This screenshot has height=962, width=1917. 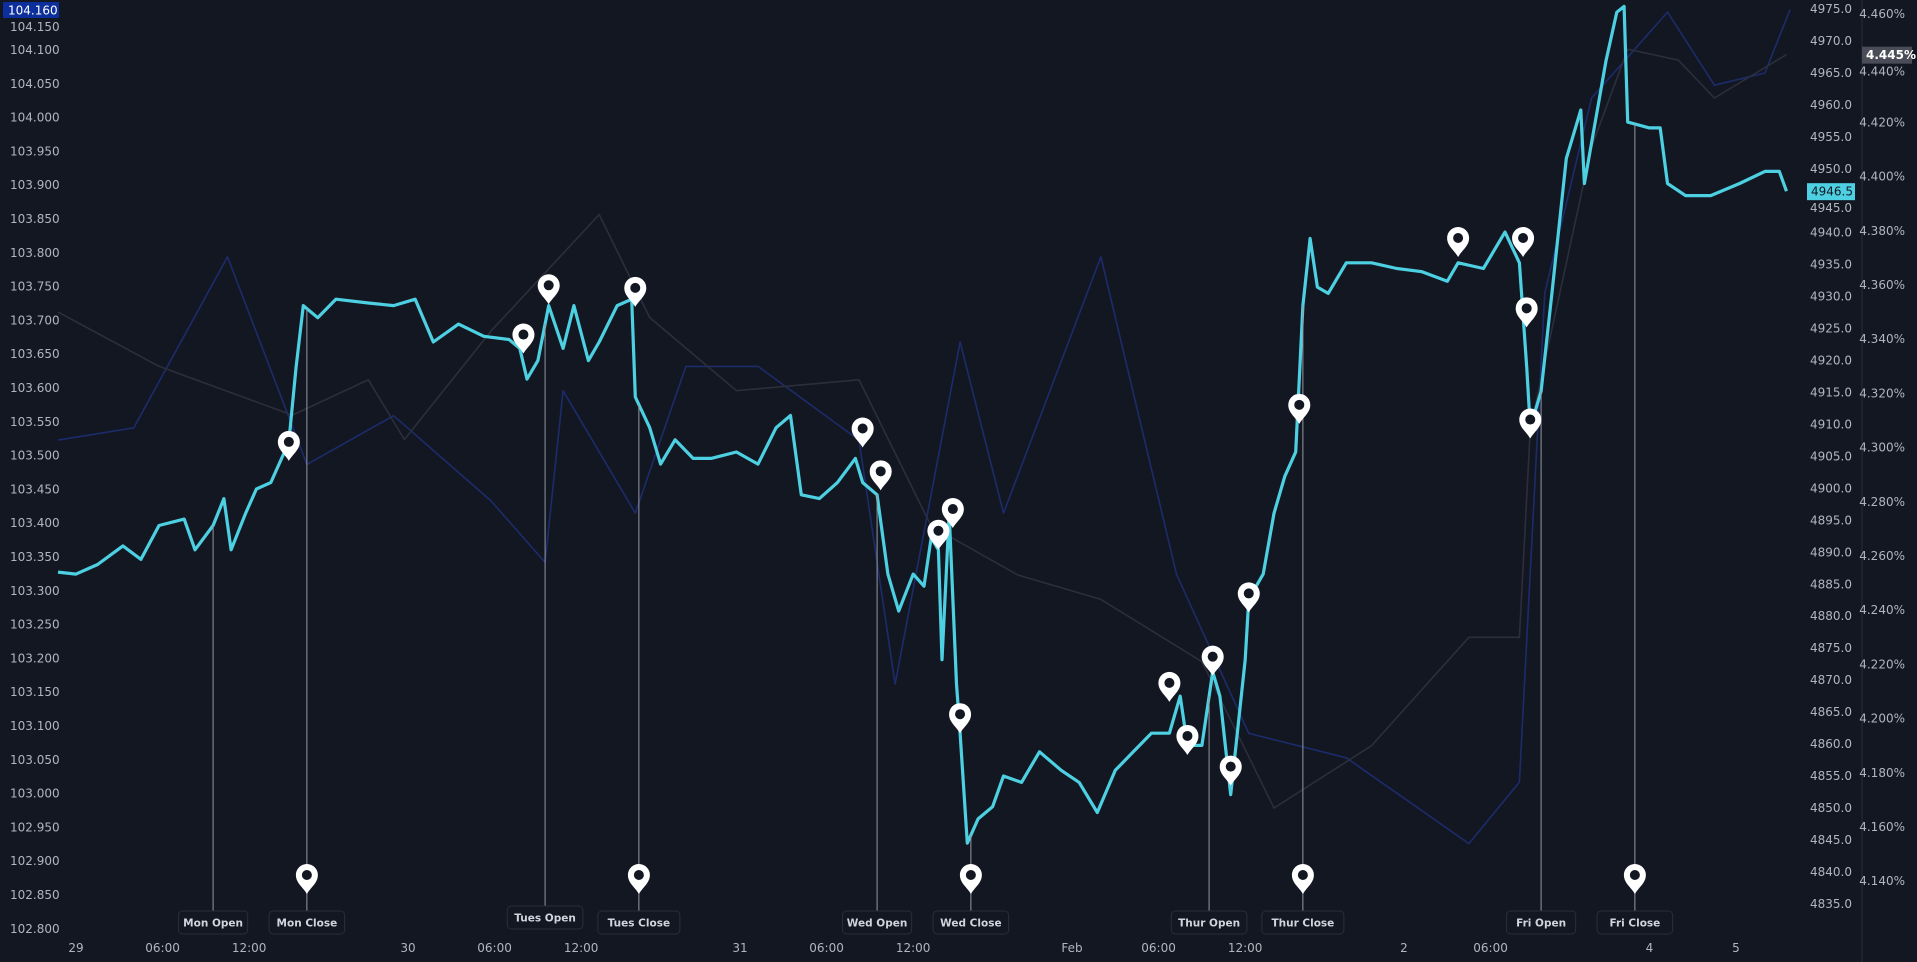 I want to click on price-axis-tick: 4890.0, so click(x=1831, y=552).